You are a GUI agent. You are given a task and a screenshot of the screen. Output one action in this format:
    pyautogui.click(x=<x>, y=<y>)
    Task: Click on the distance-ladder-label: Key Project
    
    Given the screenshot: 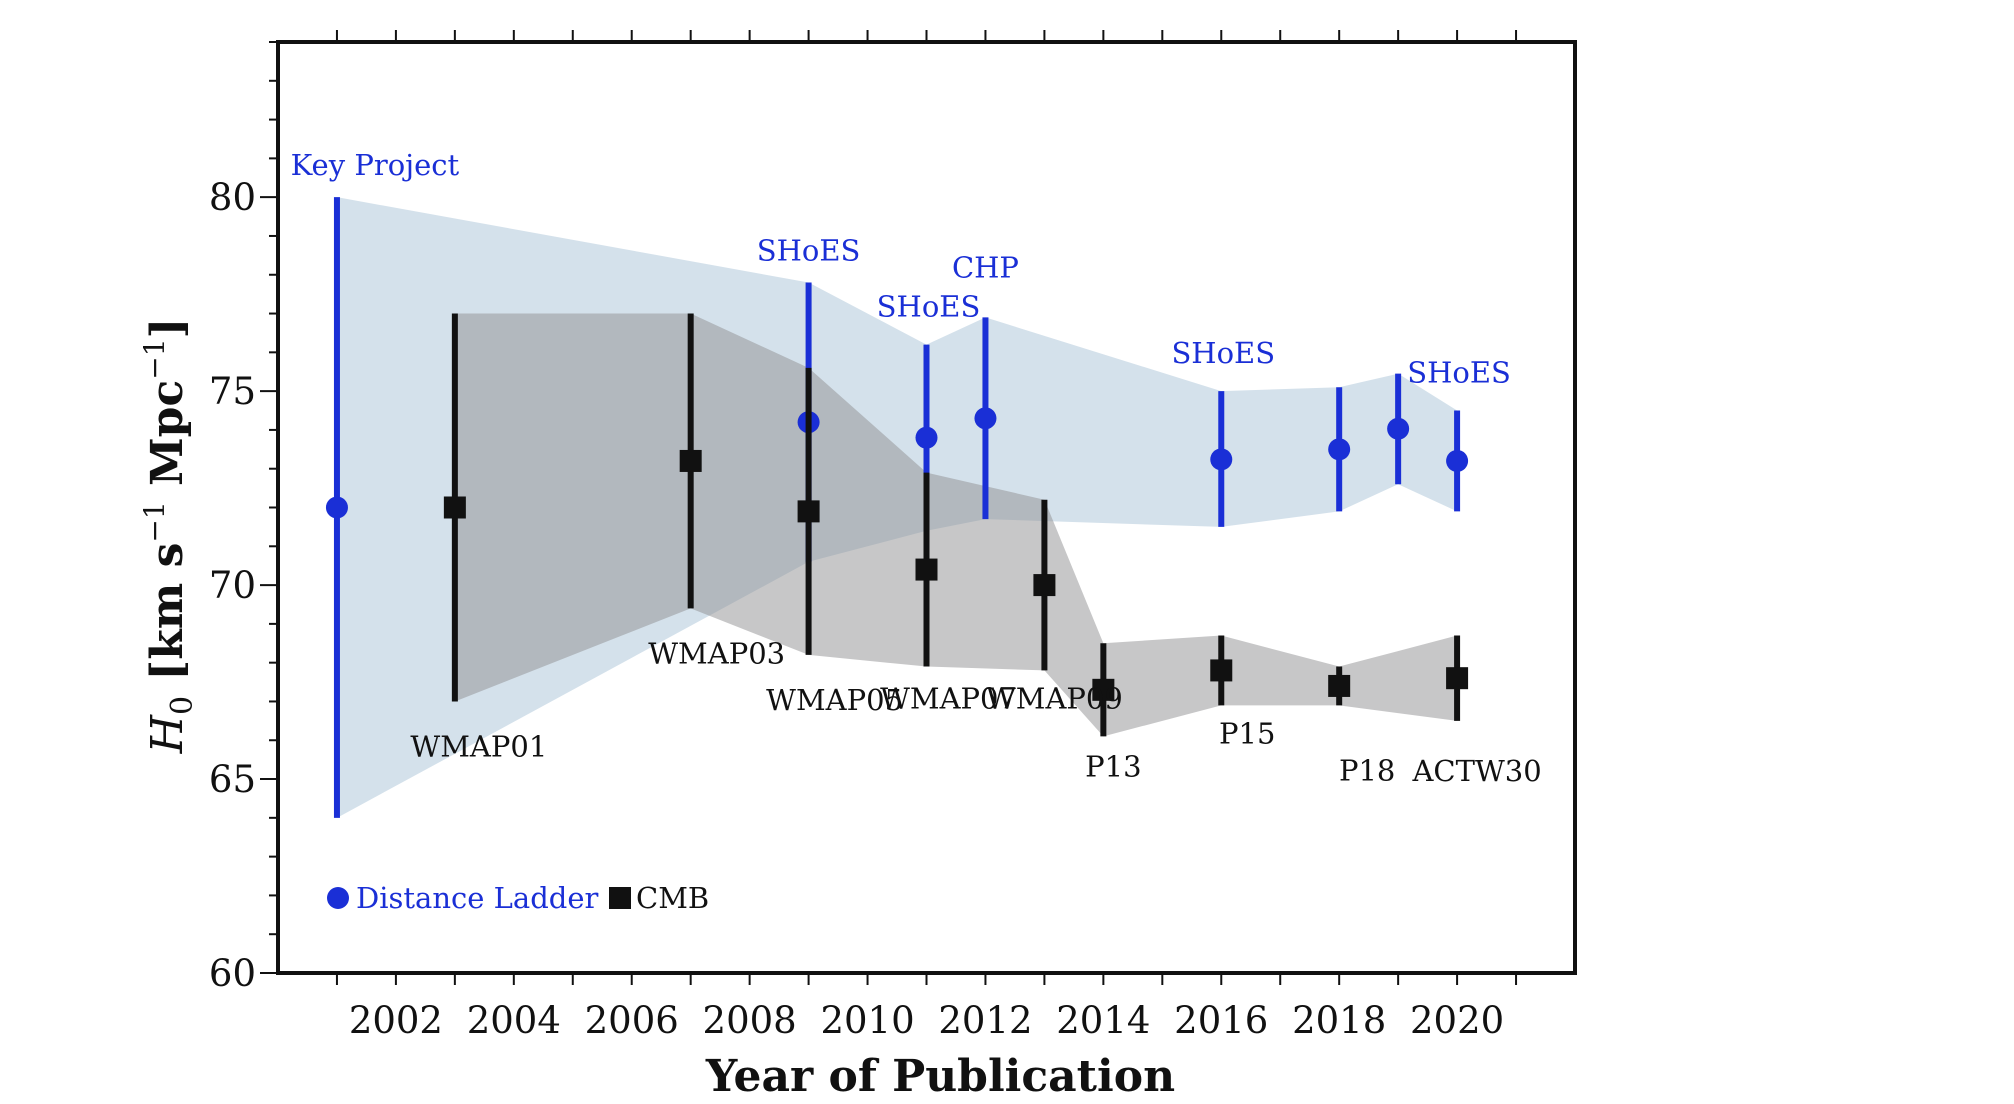 What is the action you would take?
    pyautogui.click(x=375, y=165)
    